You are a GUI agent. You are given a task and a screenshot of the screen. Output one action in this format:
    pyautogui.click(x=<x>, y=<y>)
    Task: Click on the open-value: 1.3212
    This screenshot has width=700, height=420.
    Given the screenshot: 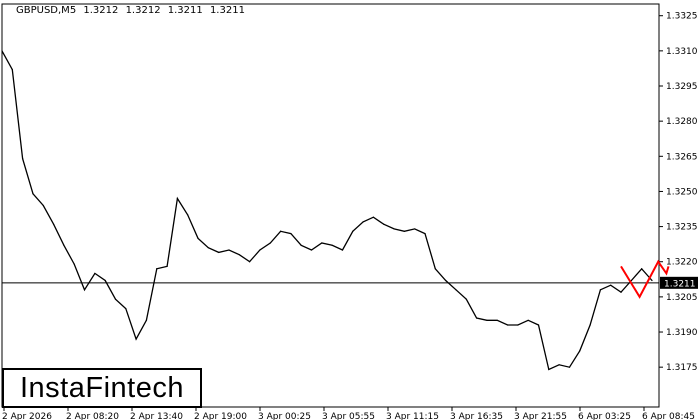 What is the action you would take?
    pyautogui.click(x=101, y=10)
    